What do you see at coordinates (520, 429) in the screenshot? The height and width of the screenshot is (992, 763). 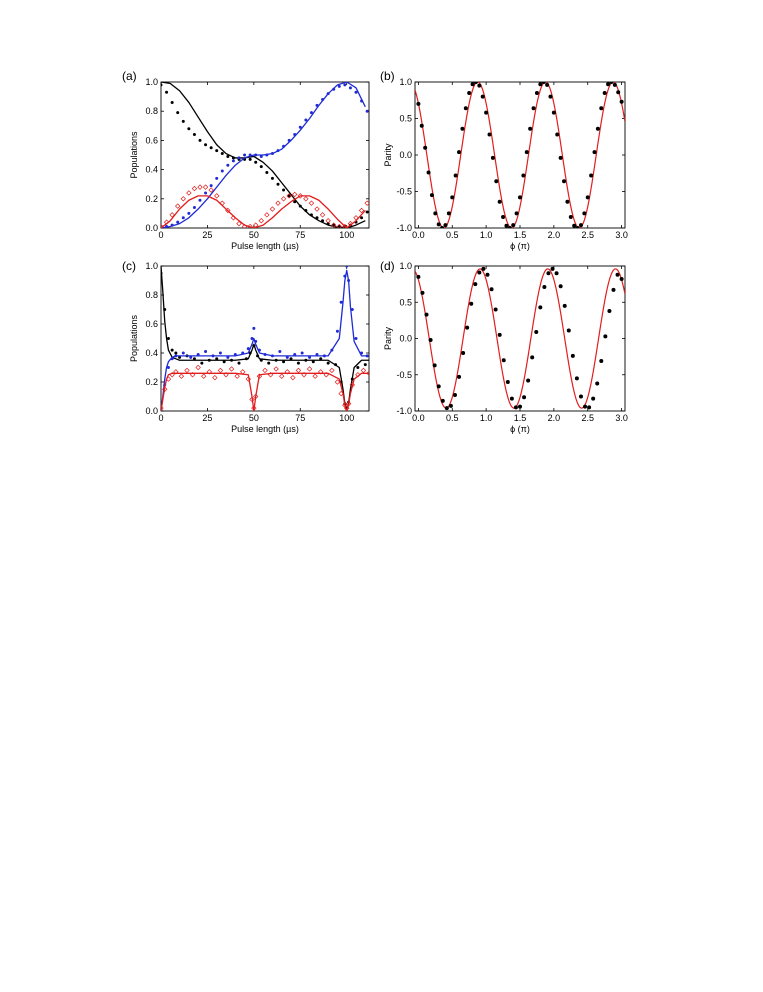 I see `x-axis-label: ϕ (π)` at bounding box center [520, 429].